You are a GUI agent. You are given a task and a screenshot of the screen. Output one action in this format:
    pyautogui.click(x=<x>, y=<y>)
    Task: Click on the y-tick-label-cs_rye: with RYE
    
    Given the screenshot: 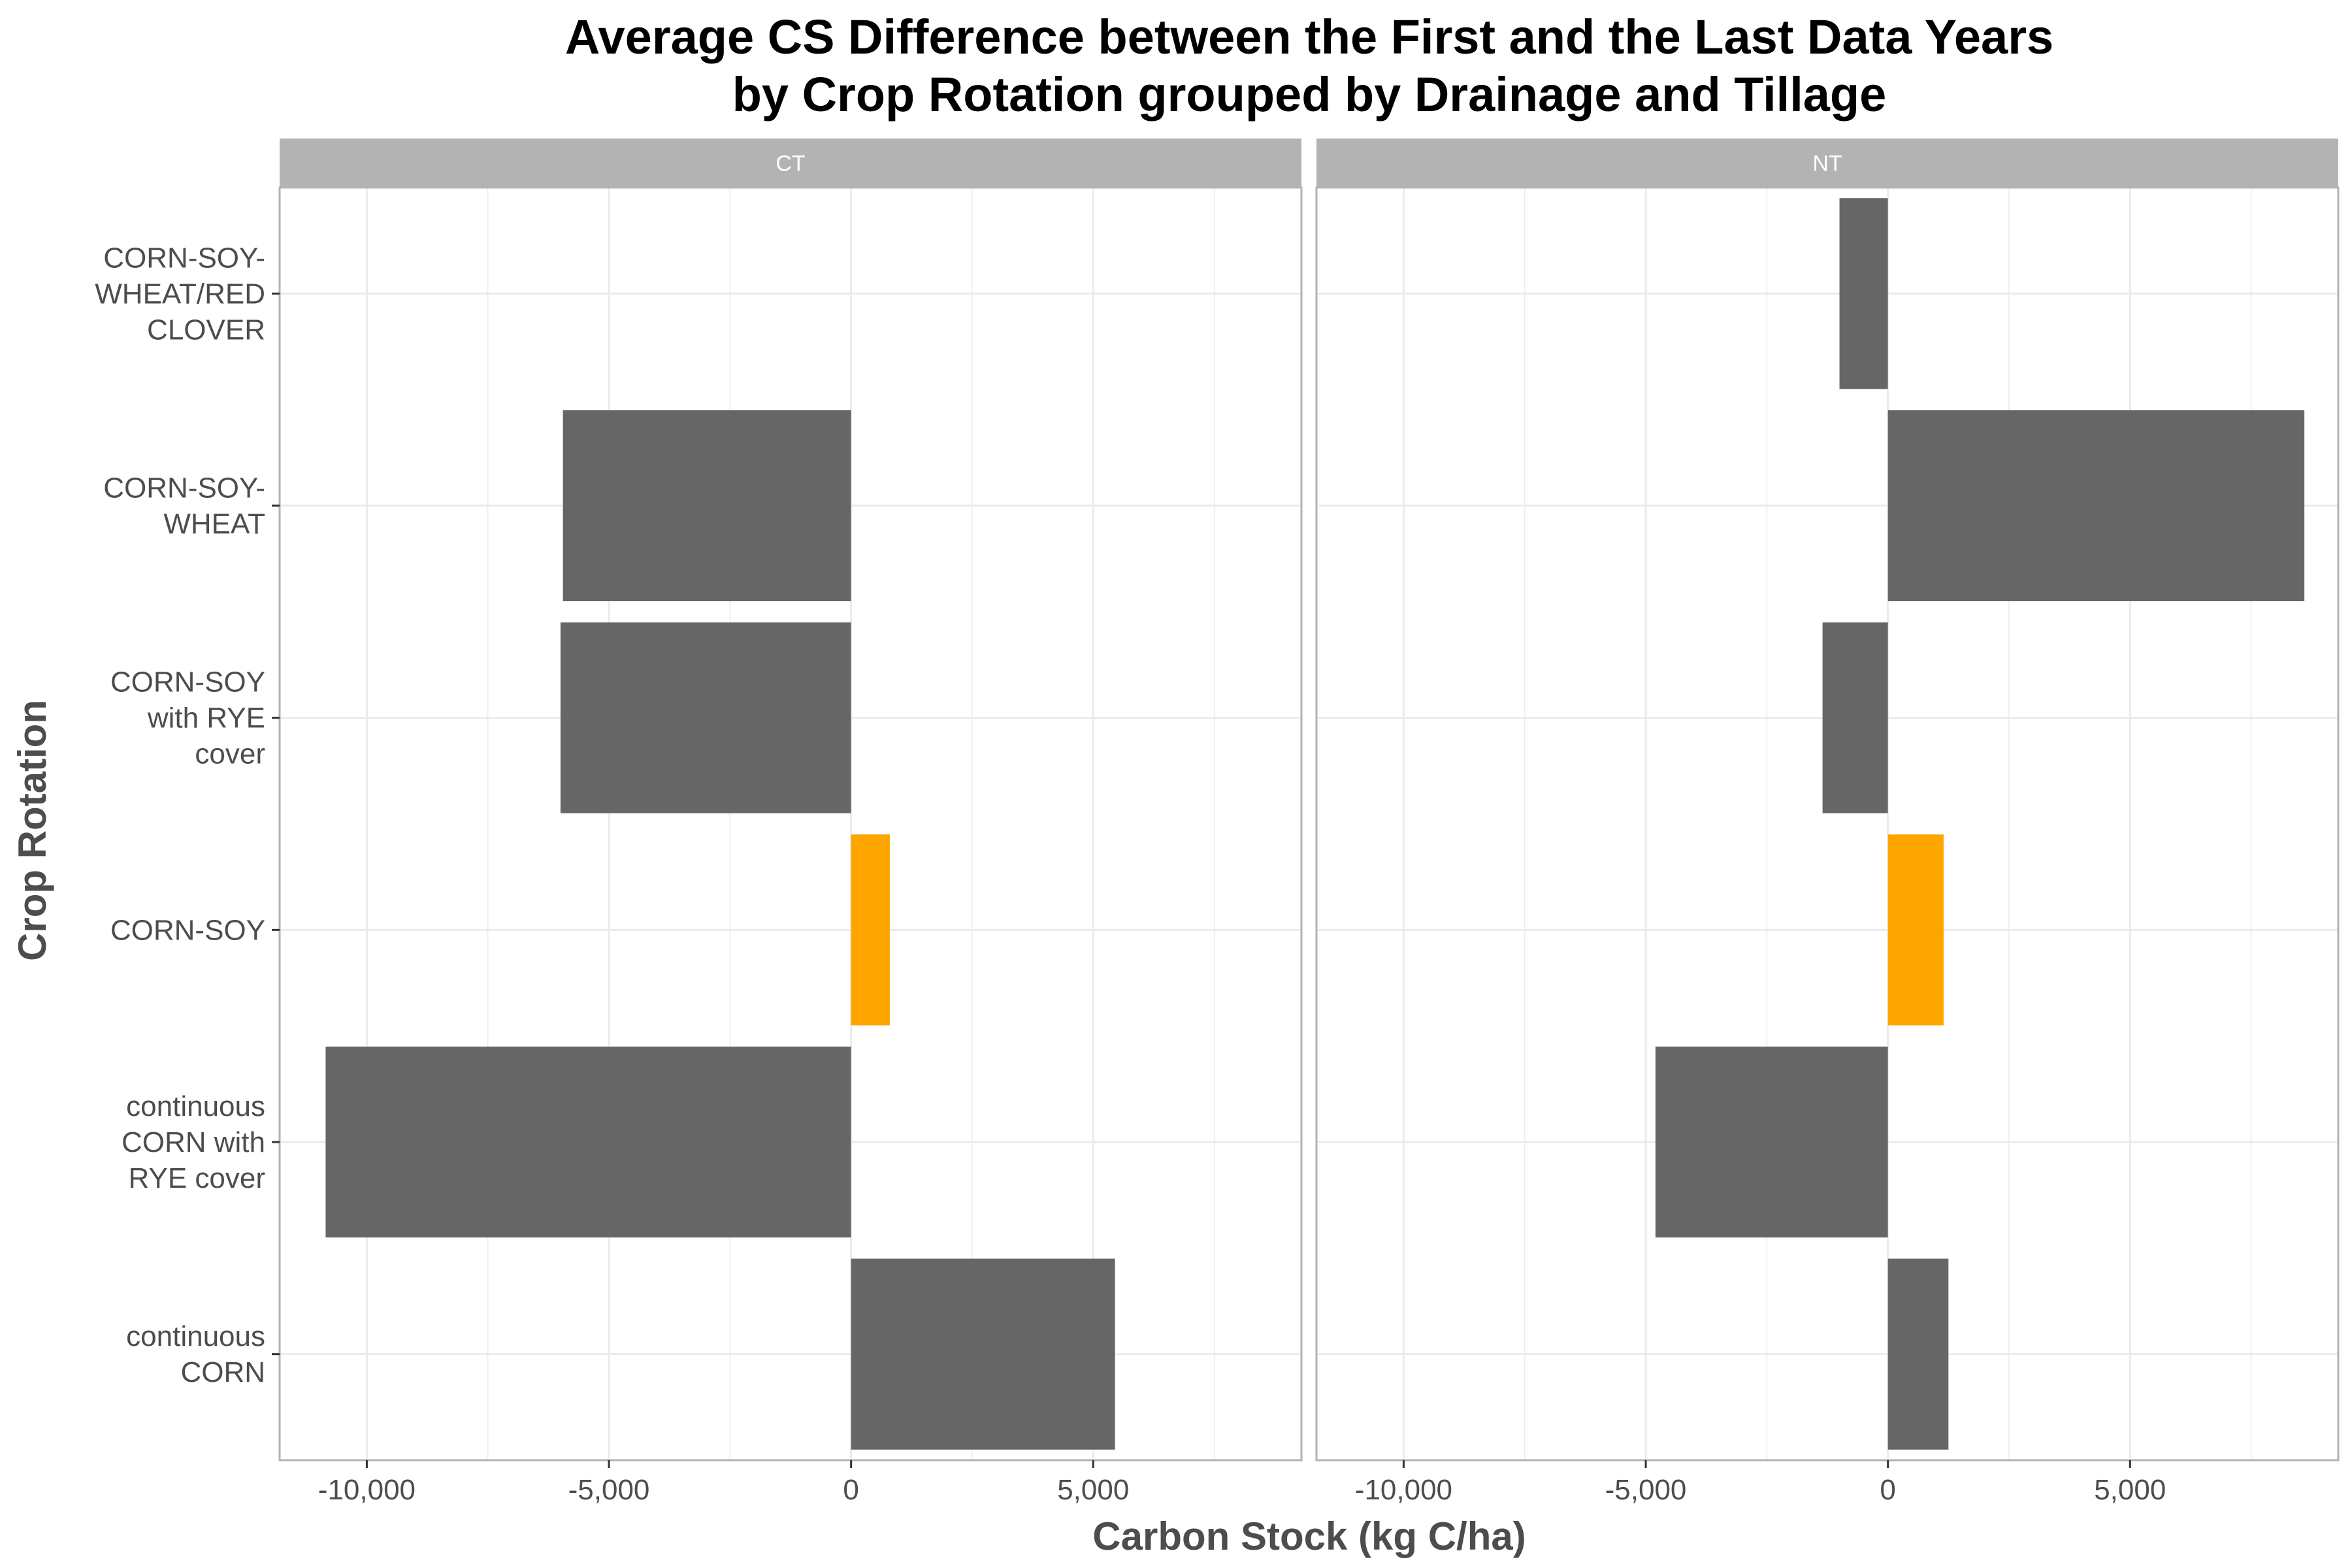 What is the action you would take?
    pyautogui.click(x=206, y=718)
    